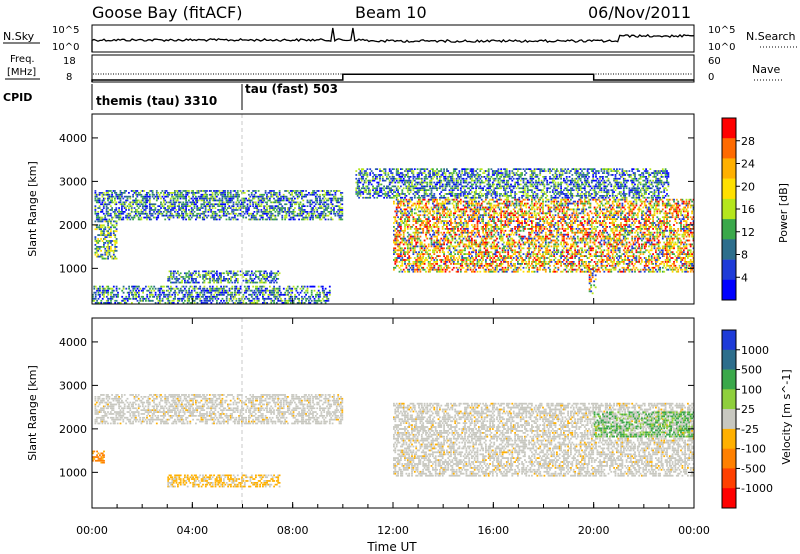 This screenshot has height=554, width=800. I want to click on beam-title: Beam 10, so click(391, 12).